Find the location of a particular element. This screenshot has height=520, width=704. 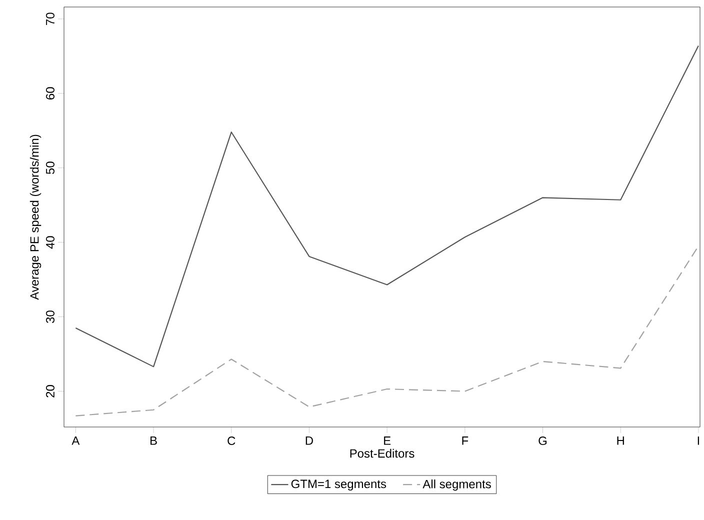

y-axis-title: Average PE speed (words/min) is located at coordinates (36, 217).